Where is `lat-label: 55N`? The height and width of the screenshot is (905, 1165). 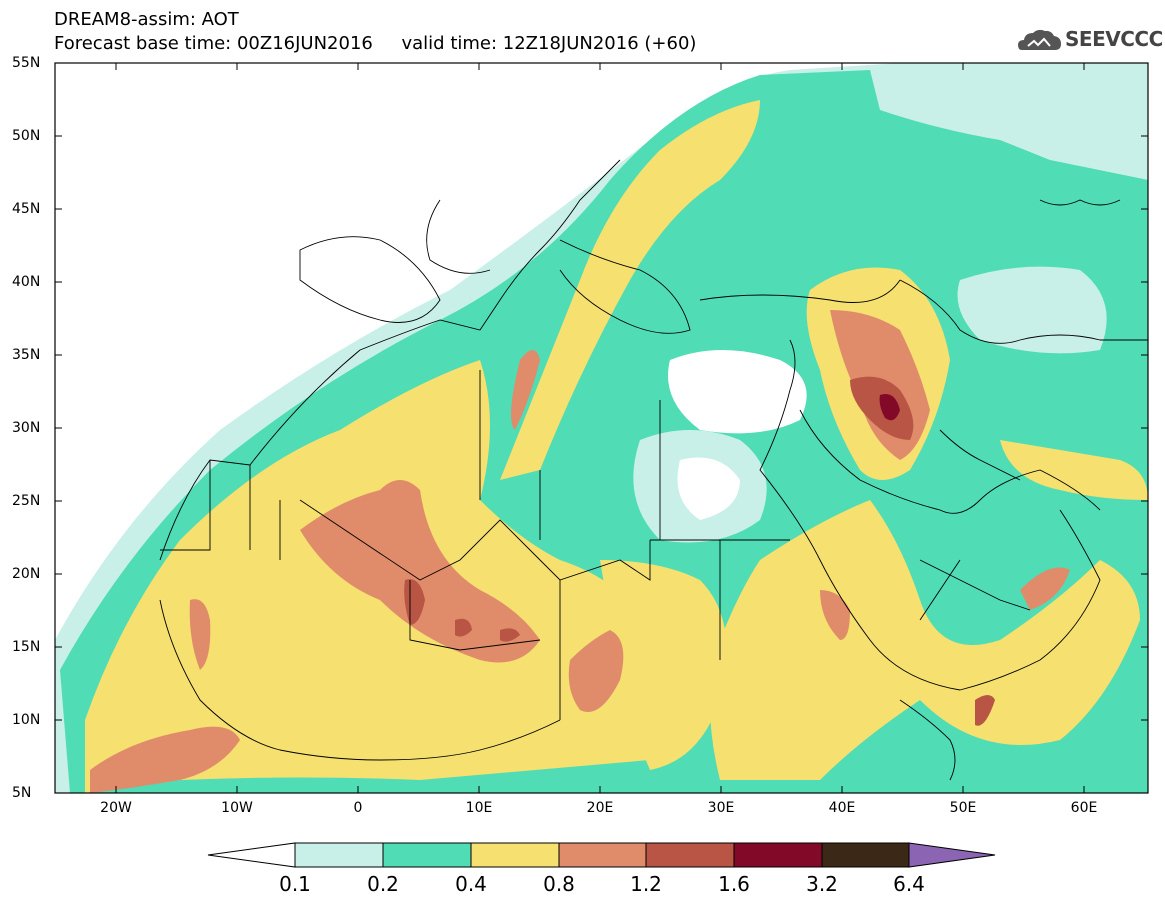
lat-label: 55N is located at coordinates (26, 63).